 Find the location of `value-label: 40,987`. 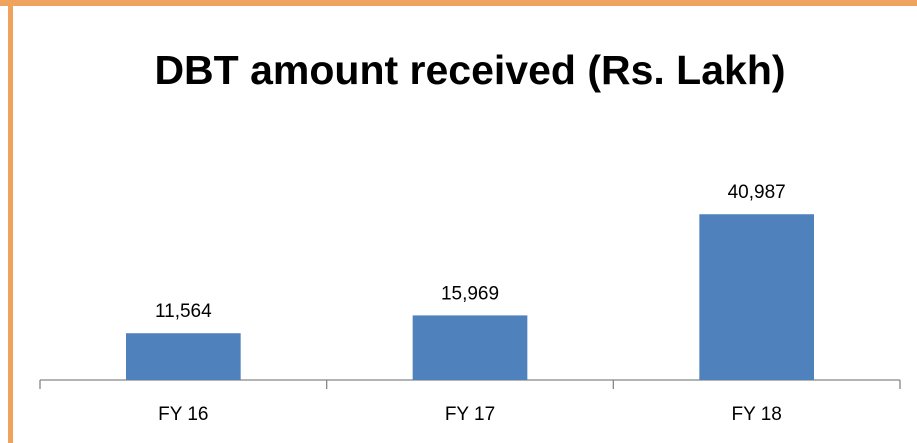

value-label: 40,987 is located at coordinates (757, 192).